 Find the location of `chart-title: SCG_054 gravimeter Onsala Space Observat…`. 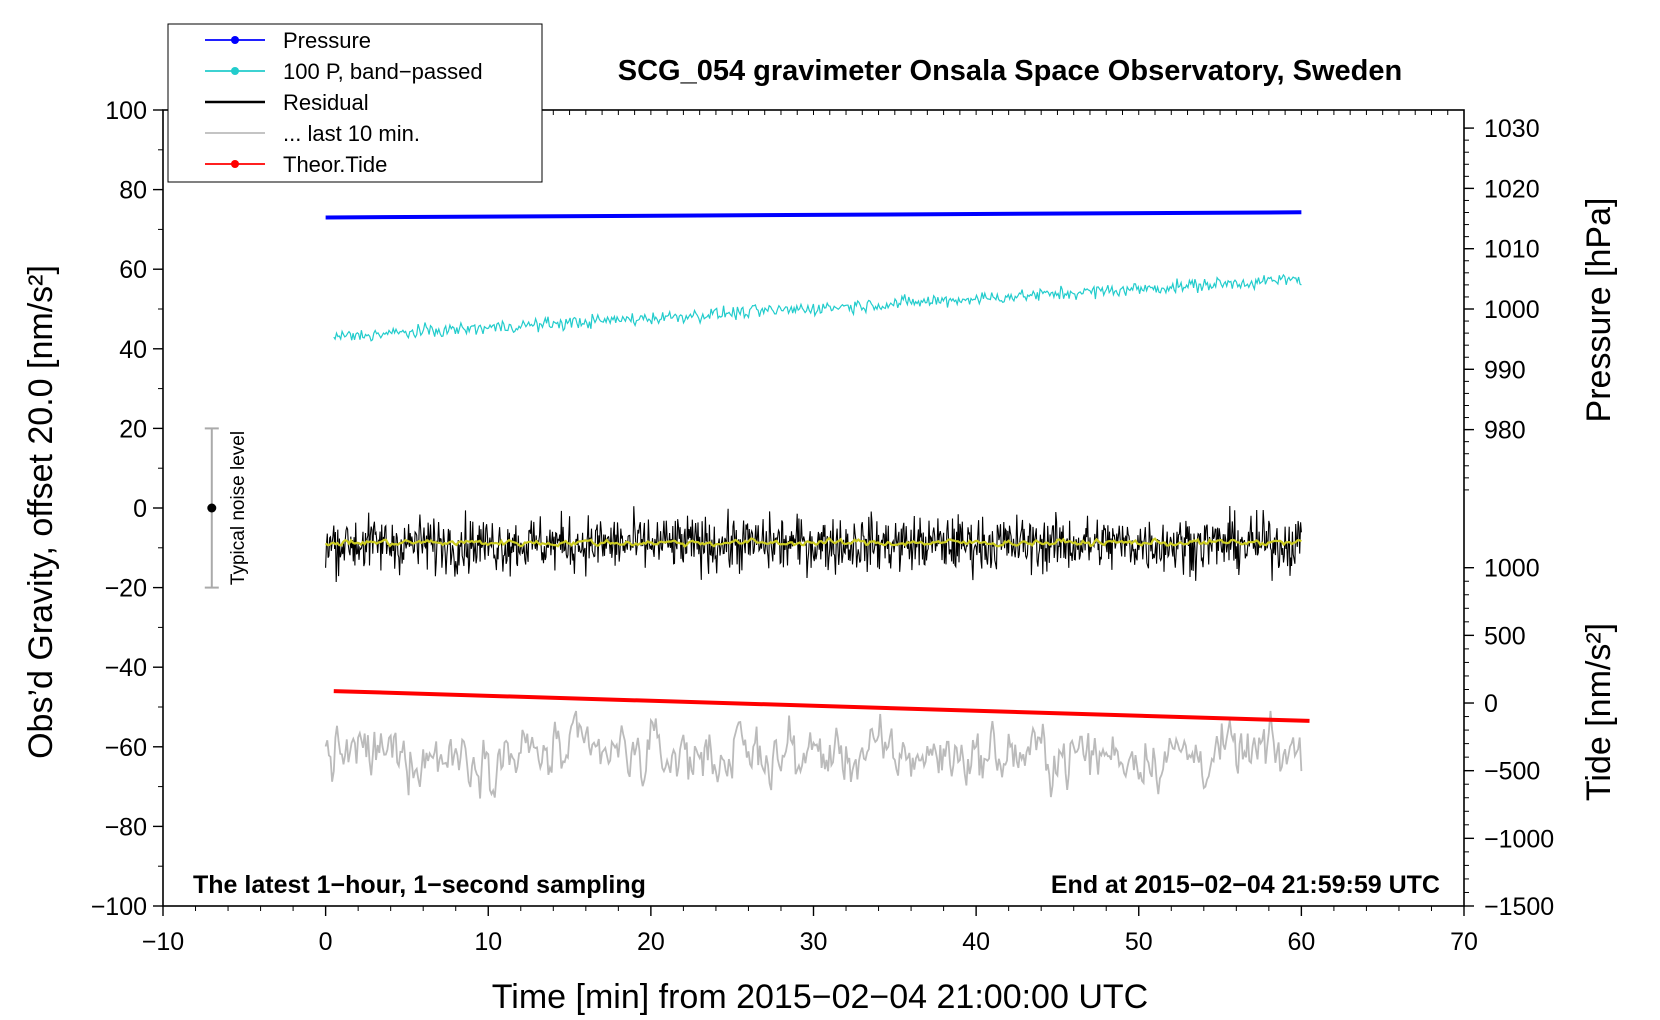

chart-title: SCG_054 gravimeter Onsala Space Observat… is located at coordinates (1010, 71).